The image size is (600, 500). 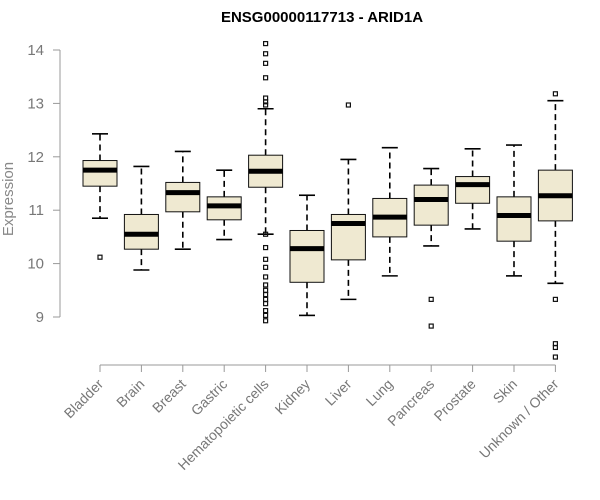 What do you see at coordinates (455, 400) in the screenshot?
I see `x-tick-label: Prostate` at bounding box center [455, 400].